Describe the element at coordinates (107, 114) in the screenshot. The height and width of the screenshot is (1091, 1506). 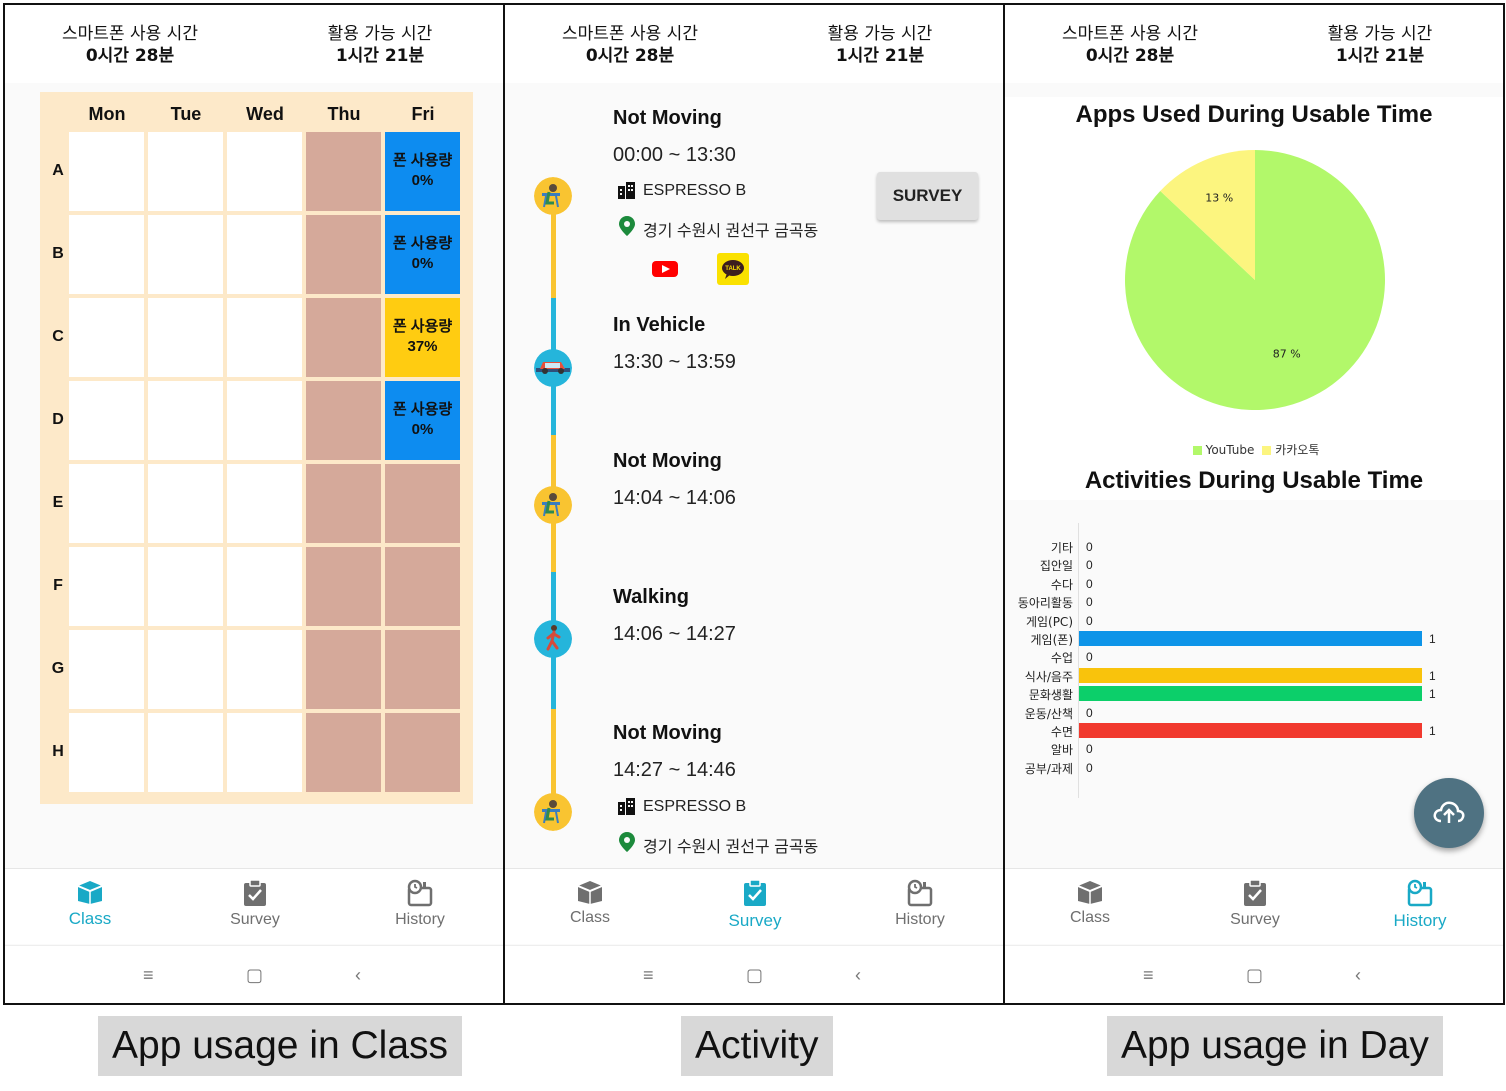
I see `day-header: Mon` at that location.